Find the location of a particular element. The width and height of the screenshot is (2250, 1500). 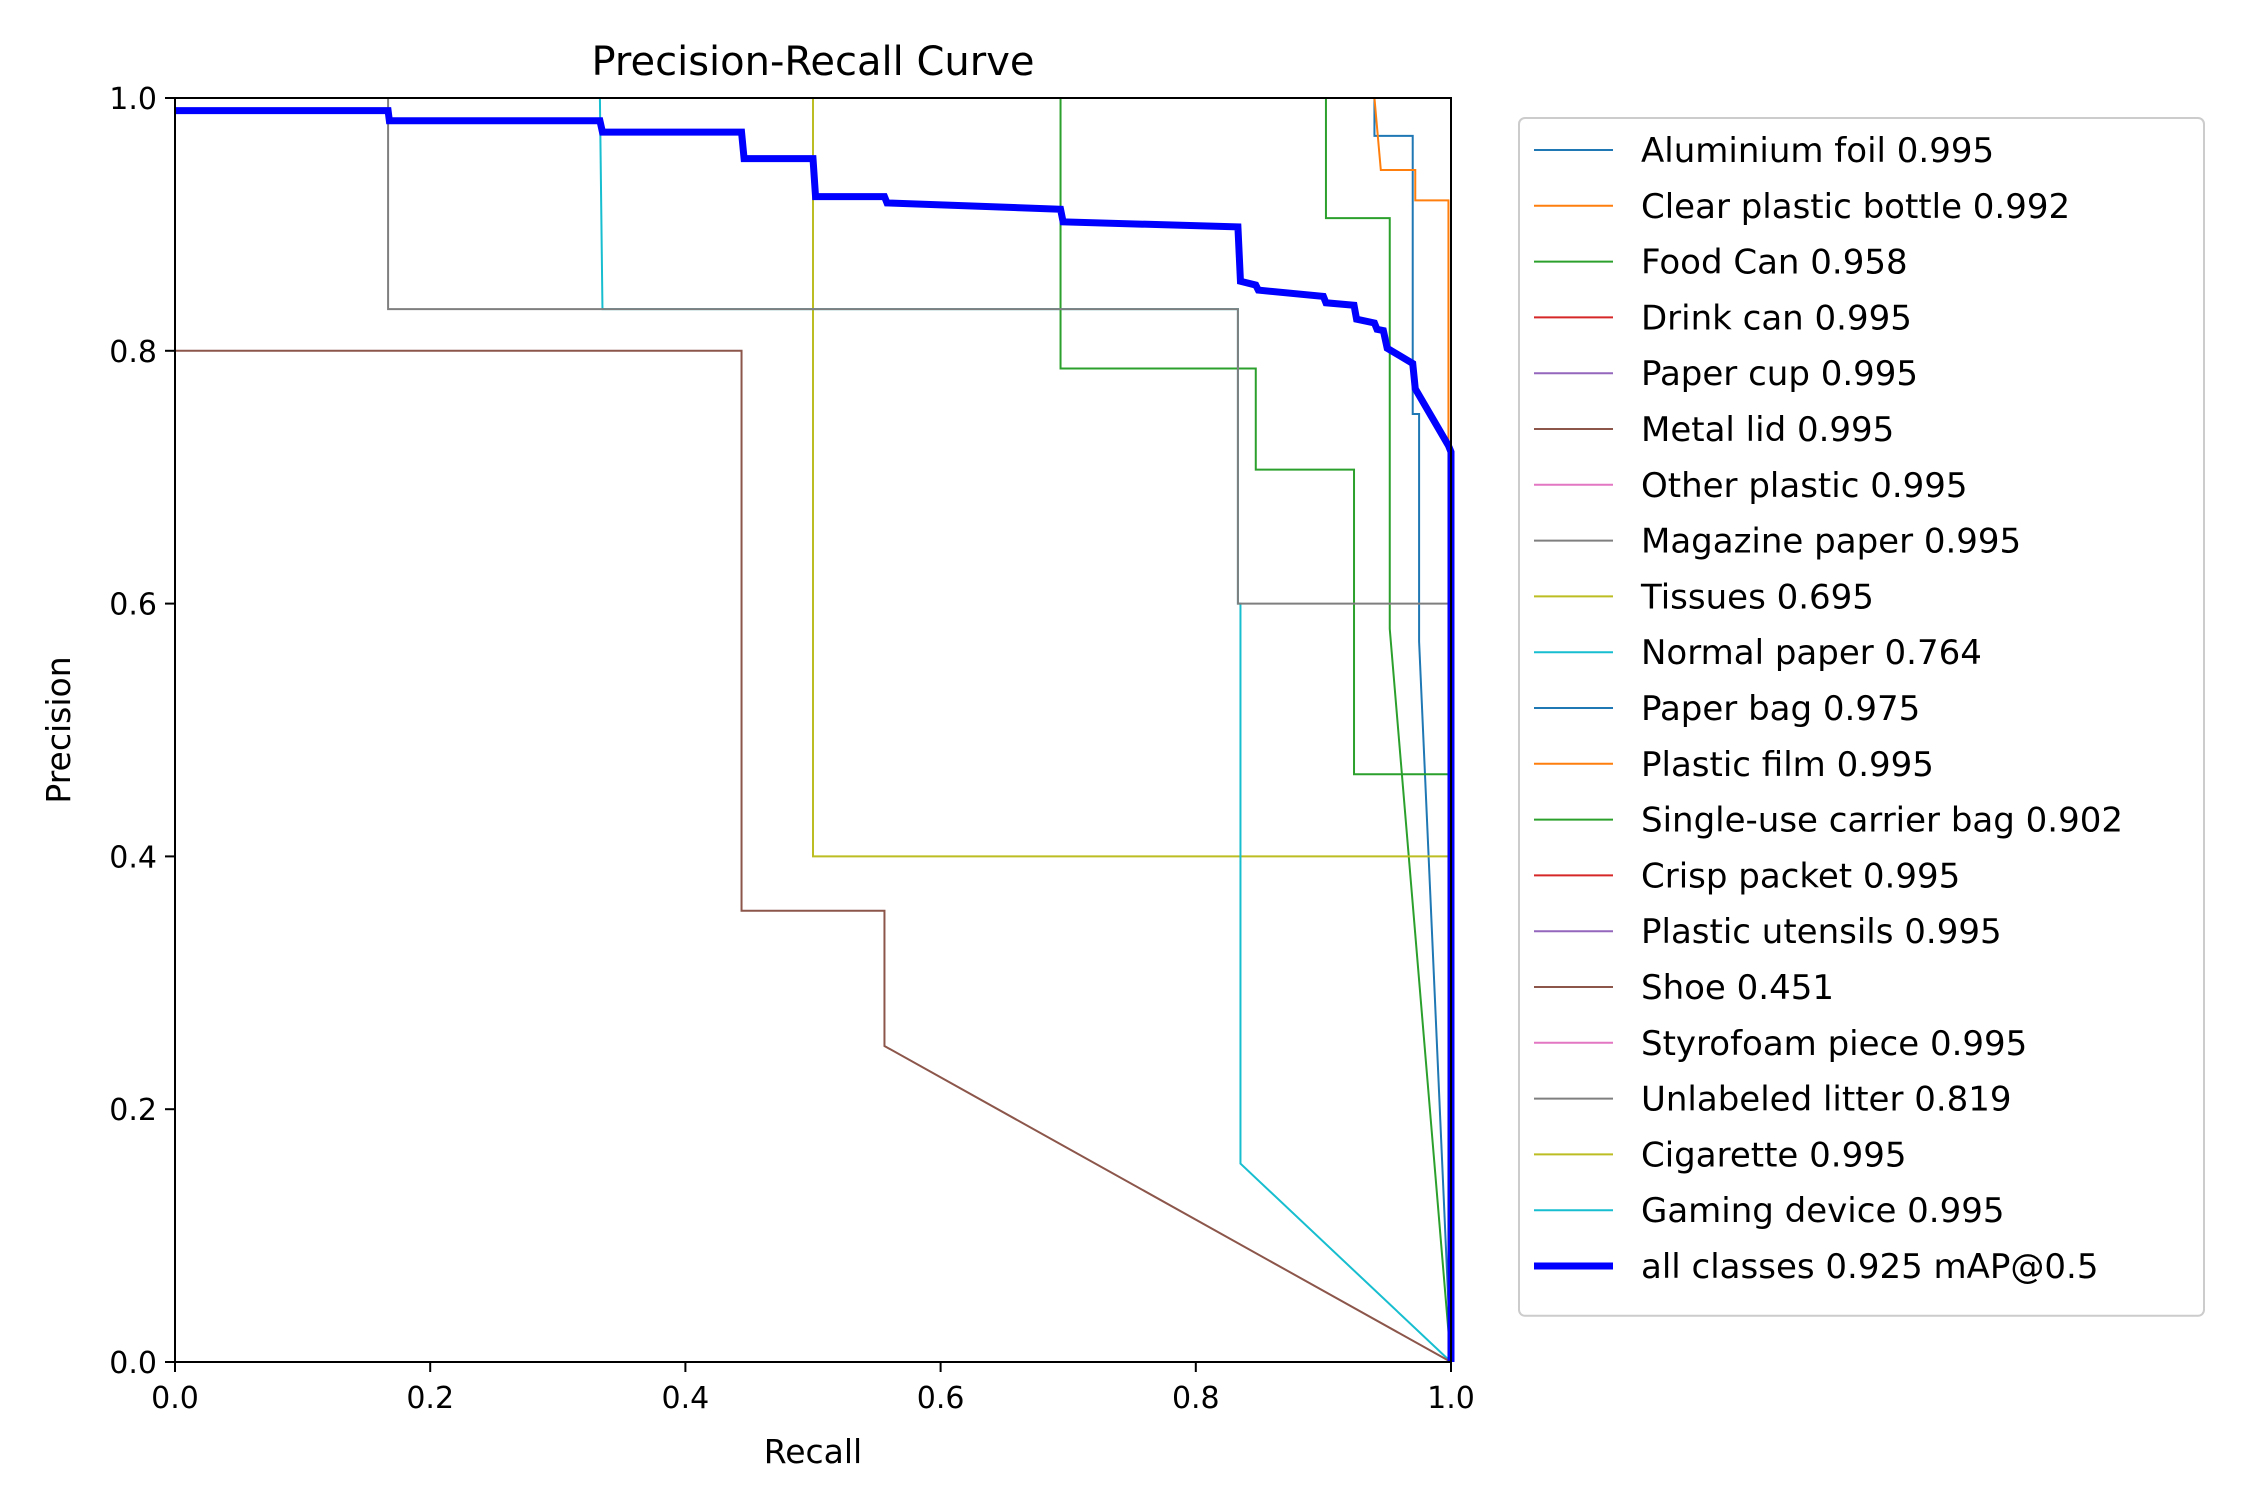

legend-label-4: Paper cup 0.995 is located at coordinates (1779, 374).